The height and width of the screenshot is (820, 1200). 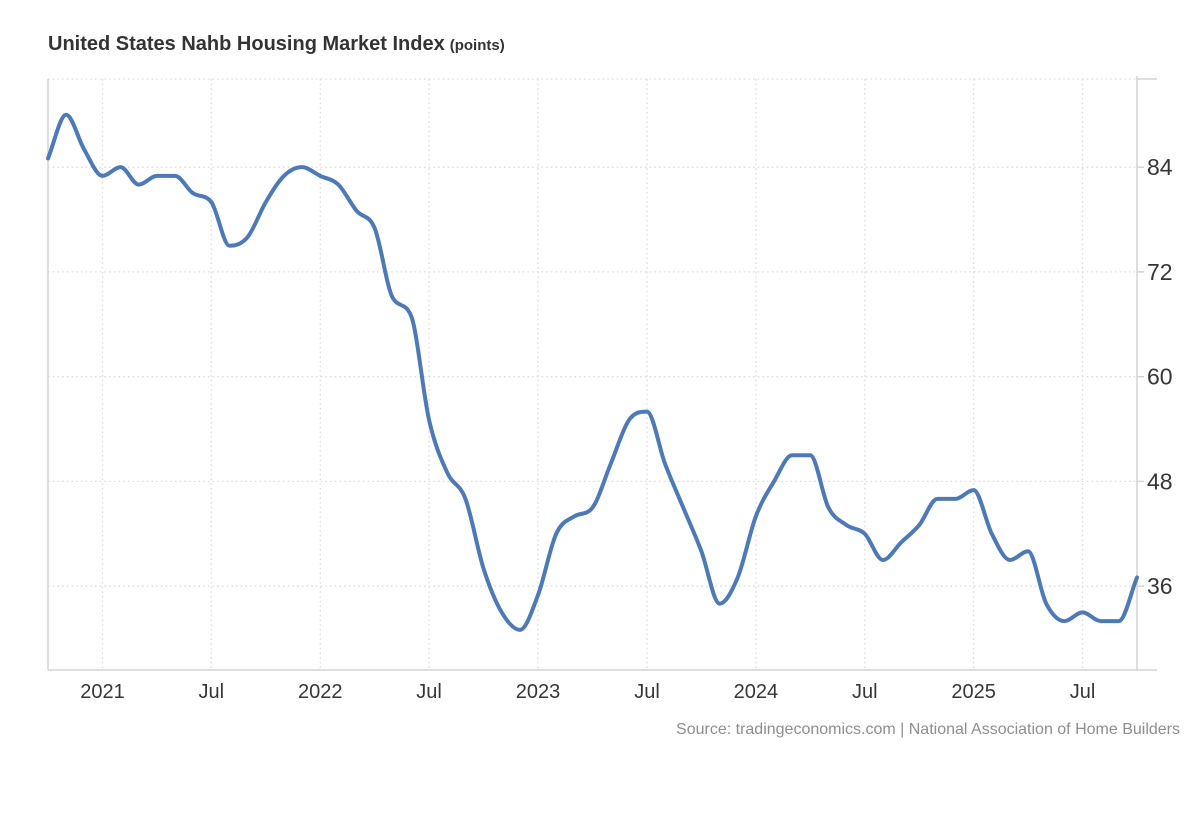 What do you see at coordinates (246, 44) in the screenshot?
I see `chart-title-text: United States Nahb Housing Market Index` at bounding box center [246, 44].